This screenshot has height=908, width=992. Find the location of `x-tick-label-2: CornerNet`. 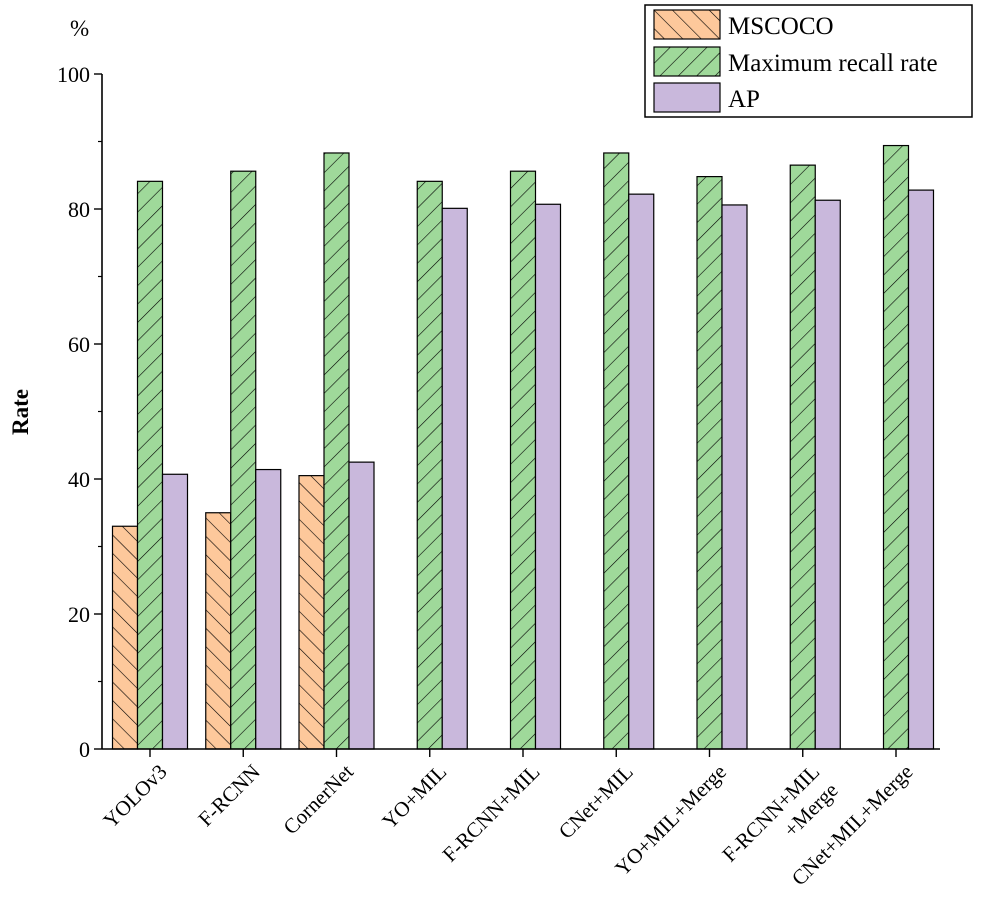

x-tick-label-2: CornerNet is located at coordinates (318, 799).